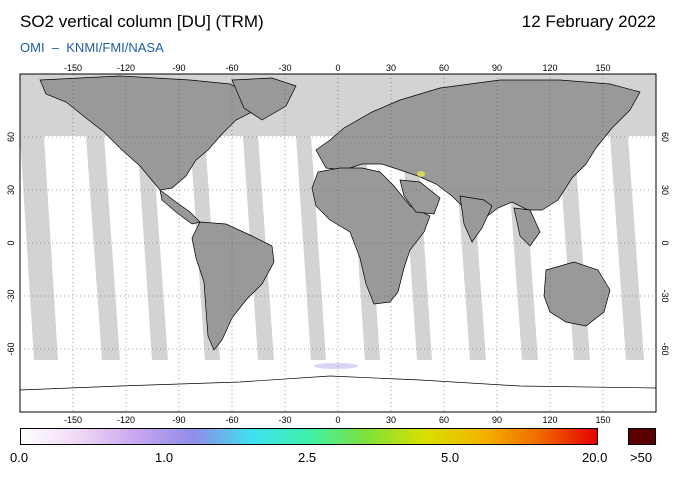  I want to click on lat-tick-right: -30, so click(665, 295).